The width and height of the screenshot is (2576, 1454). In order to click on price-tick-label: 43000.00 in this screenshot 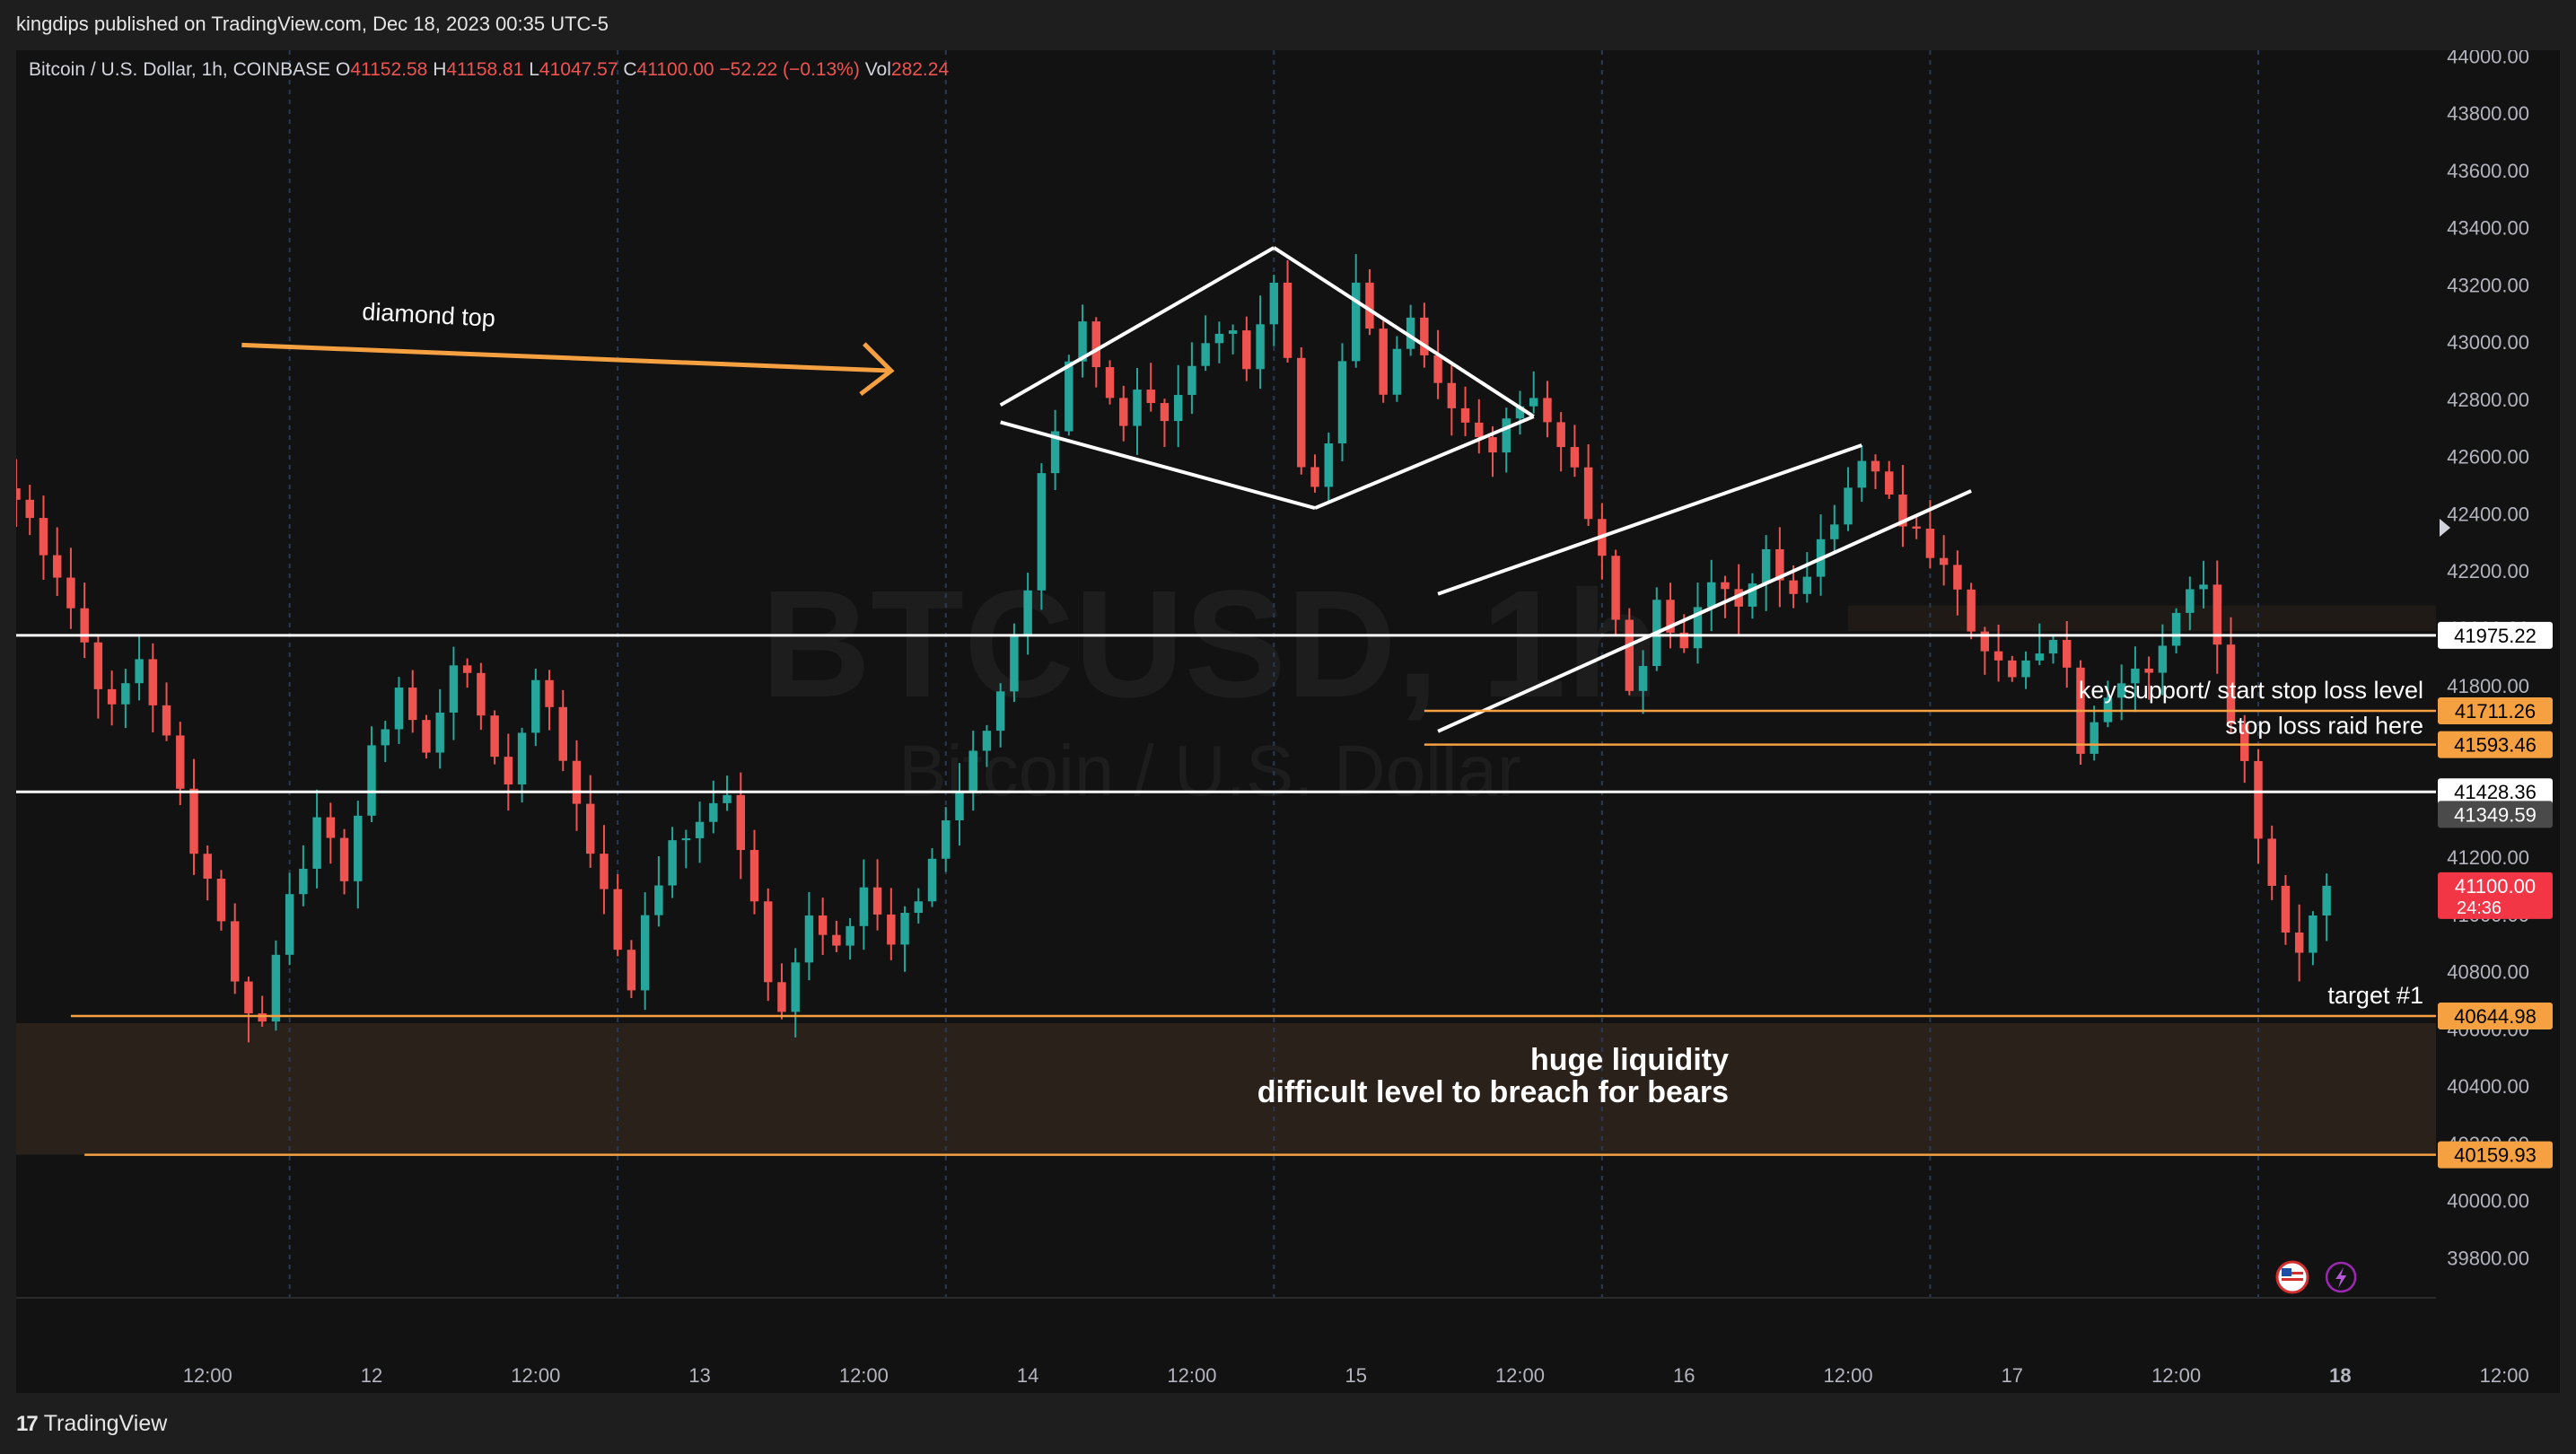, I will do `click(2488, 342)`.